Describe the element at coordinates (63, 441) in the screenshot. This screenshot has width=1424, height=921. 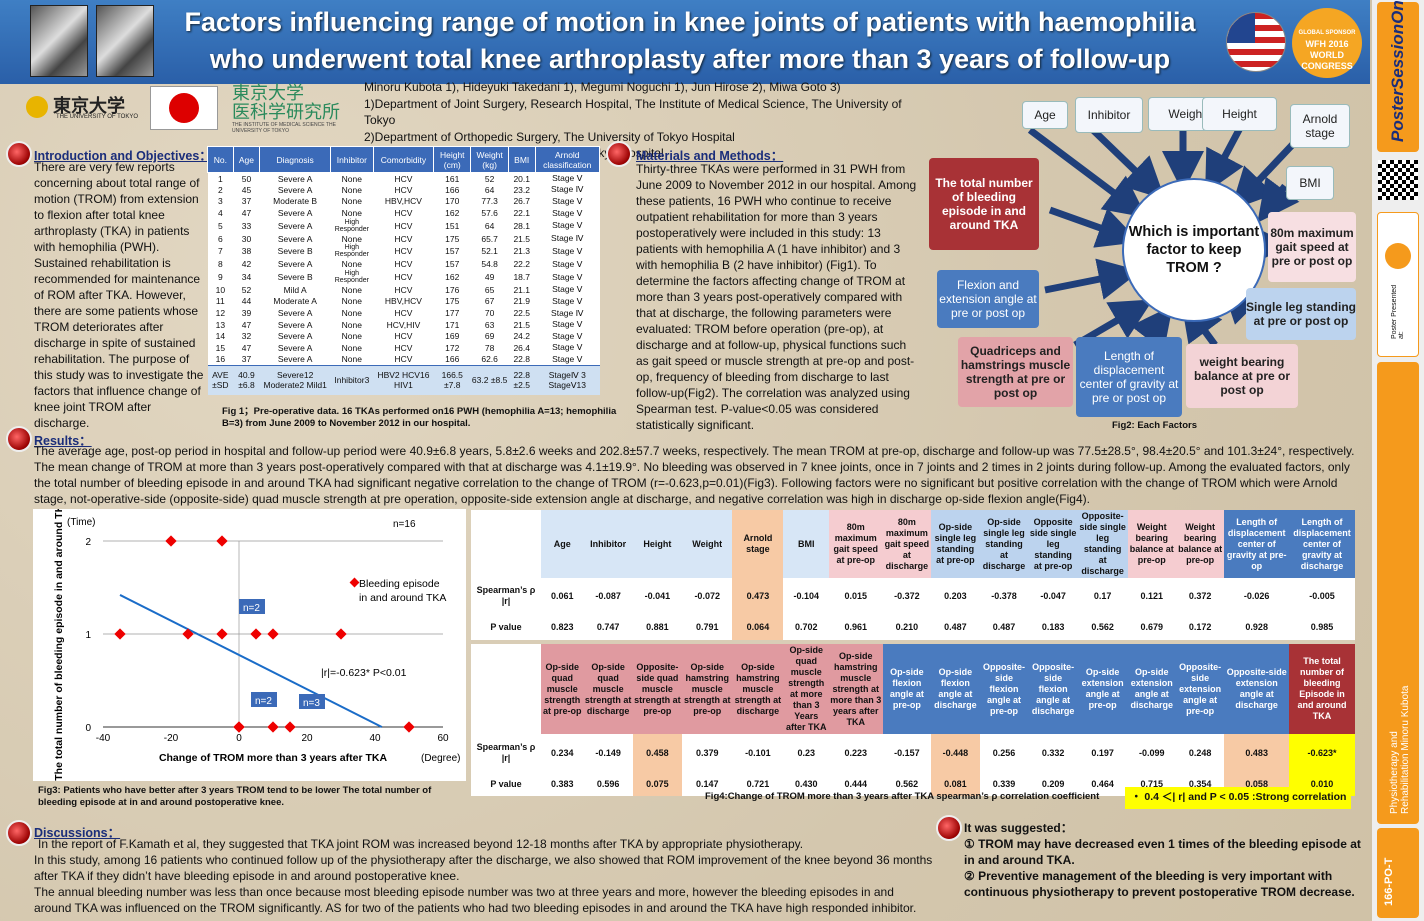
I see `results-title: Results：` at that location.